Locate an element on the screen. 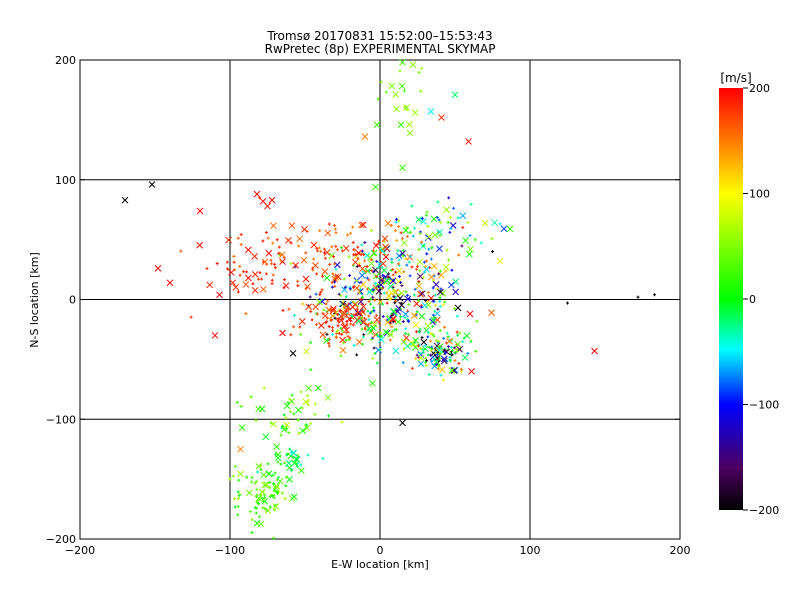  y-axis-label: N-S location [km] is located at coordinates (34, 300).